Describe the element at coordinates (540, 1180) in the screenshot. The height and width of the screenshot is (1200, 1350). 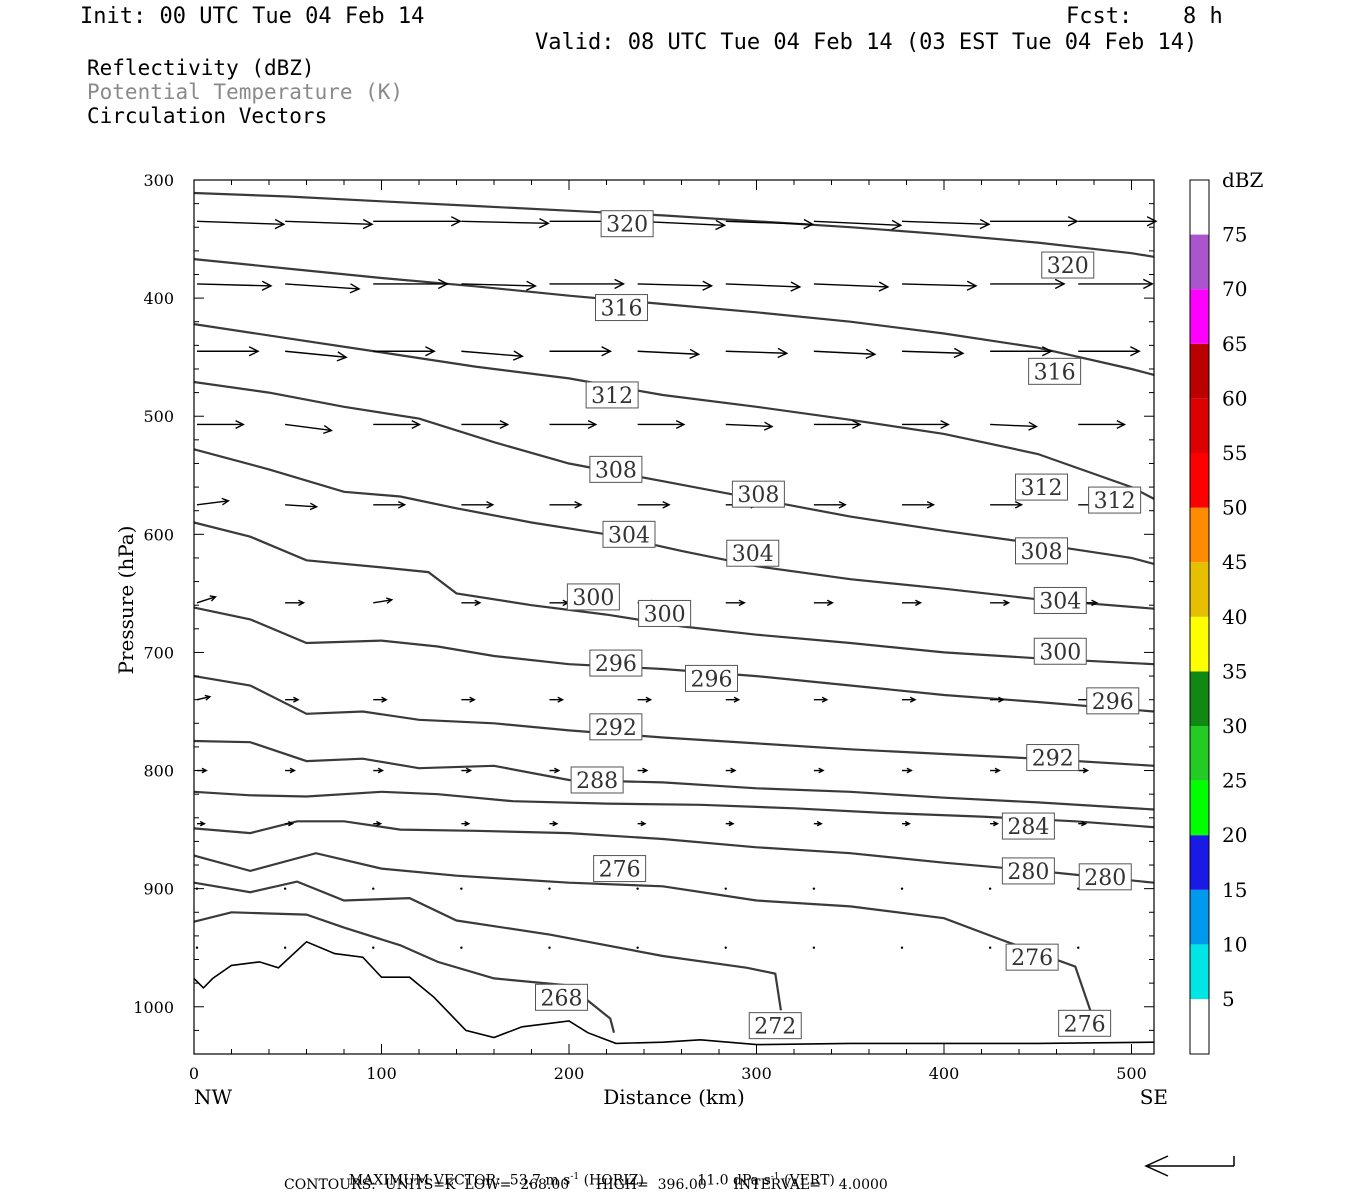
I see `horiz-value: 53.7 m s` at that location.